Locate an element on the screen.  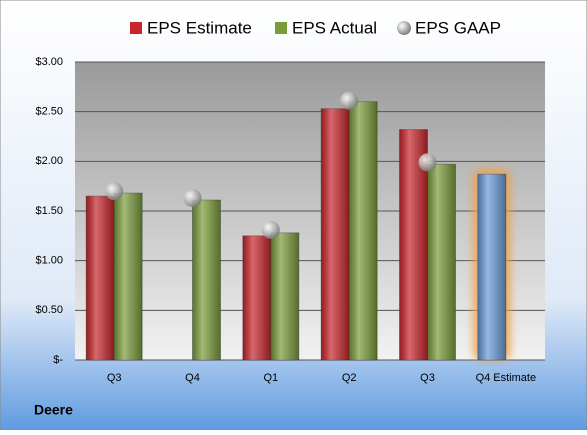
legend-label: EPS Actual is located at coordinates (334, 27).